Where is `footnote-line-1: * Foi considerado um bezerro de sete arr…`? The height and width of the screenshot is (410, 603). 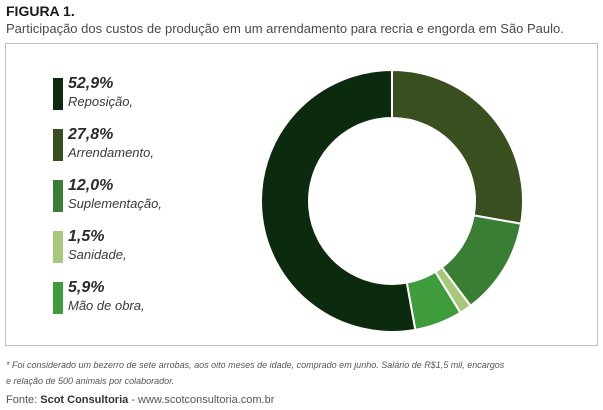 footnote-line-1: * Foi considerado um bezerro de sete arr… is located at coordinates (255, 365).